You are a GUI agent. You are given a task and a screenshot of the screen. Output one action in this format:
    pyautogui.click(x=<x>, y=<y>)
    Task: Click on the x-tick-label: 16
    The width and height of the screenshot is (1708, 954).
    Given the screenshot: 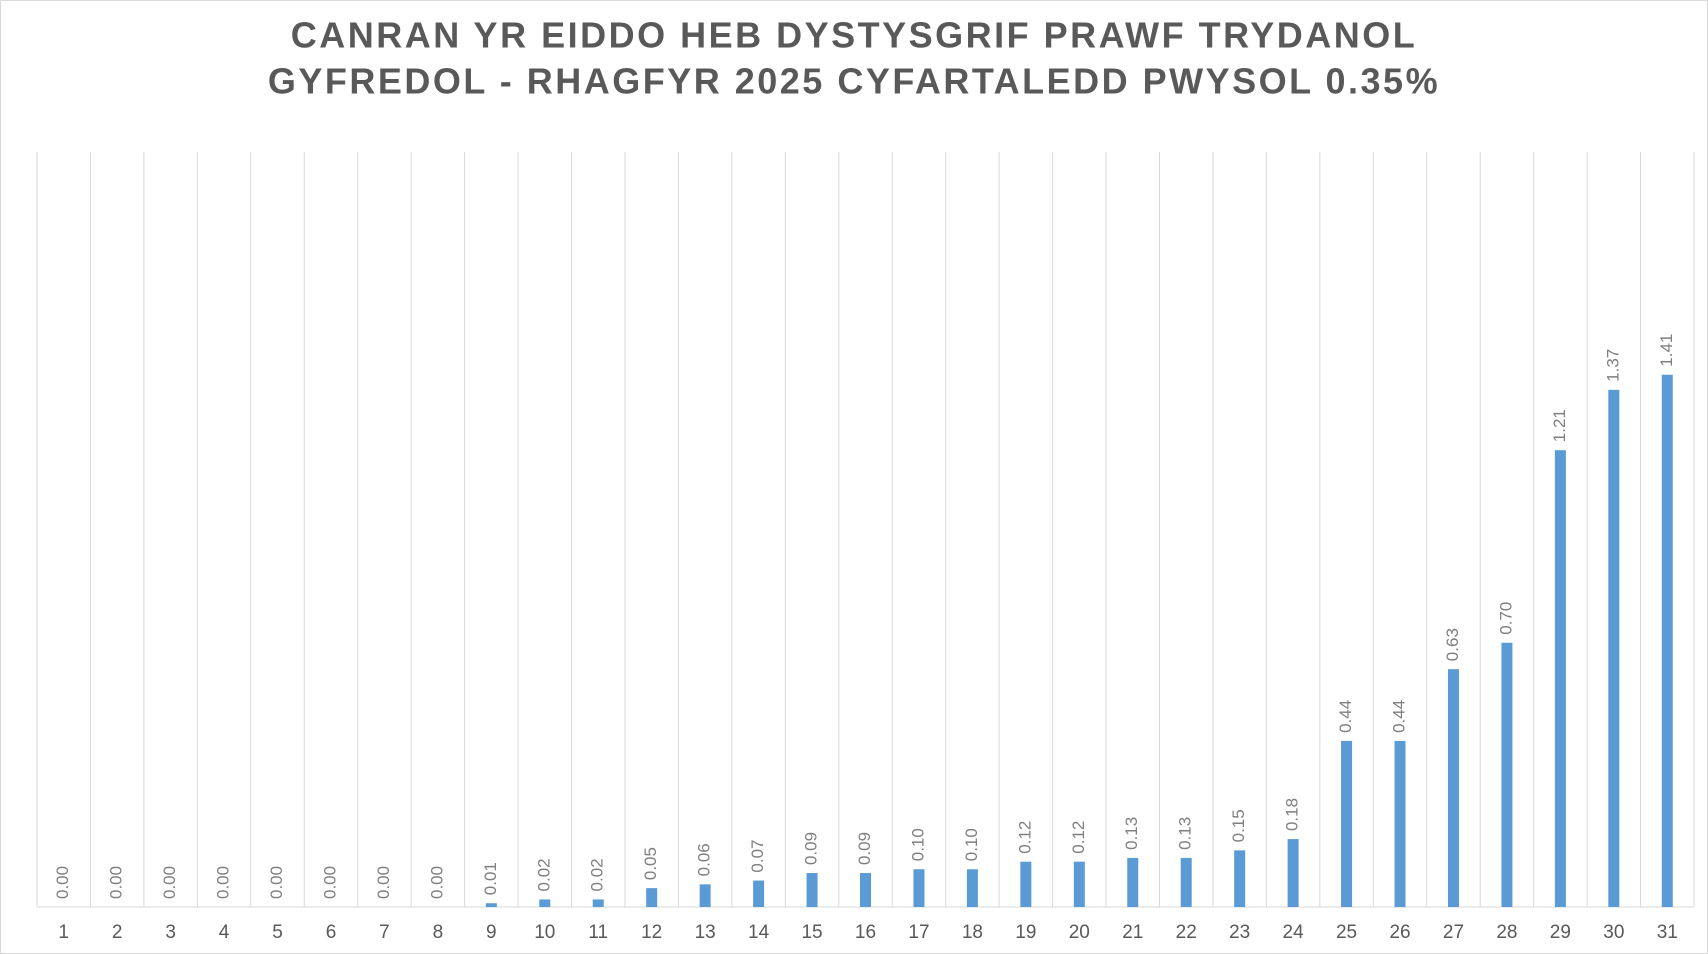 What is the action you would take?
    pyautogui.click(x=865, y=932)
    